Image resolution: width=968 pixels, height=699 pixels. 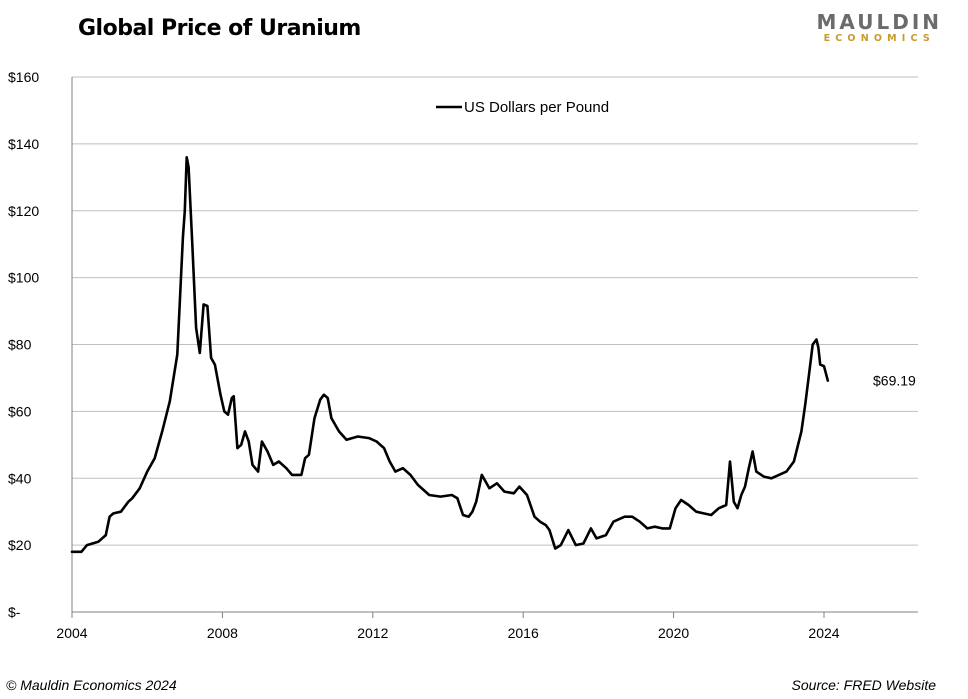 What do you see at coordinates (23, 278) in the screenshot?
I see `y-tick-label: $100` at bounding box center [23, 278].